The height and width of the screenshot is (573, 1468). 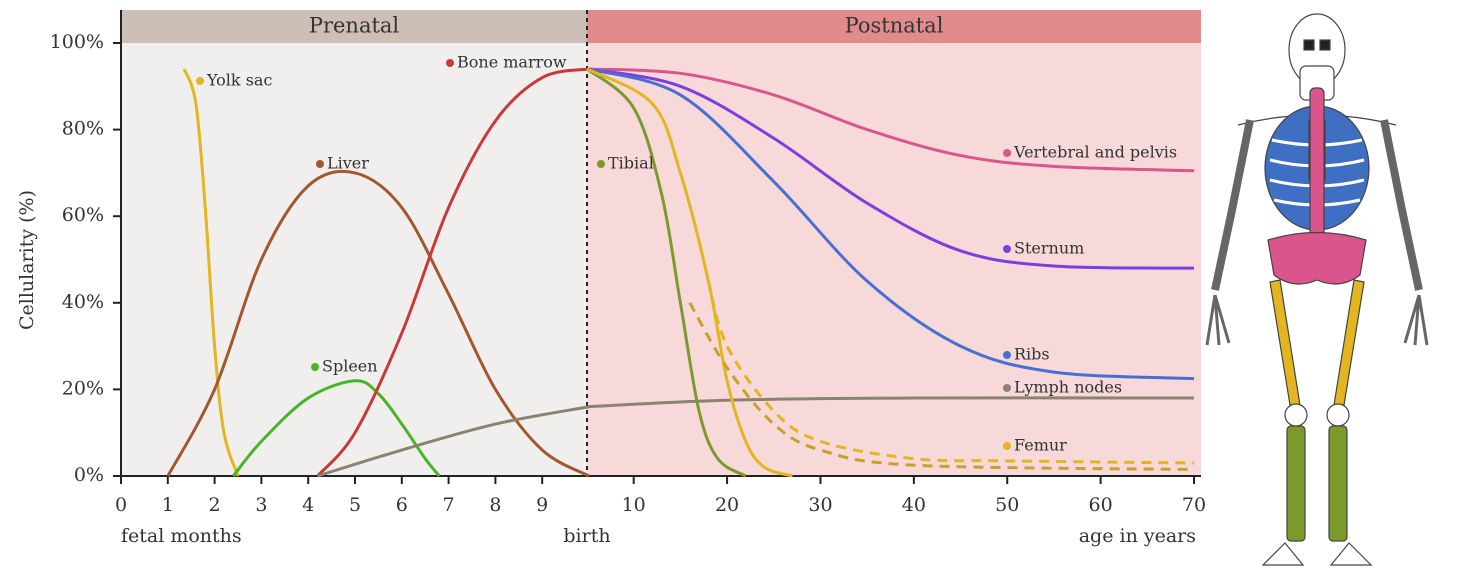 What do you see at coordinates (512, 62) in the screenshot?
I see `series-label: Bone marrow` at bounding box center [512, 62].